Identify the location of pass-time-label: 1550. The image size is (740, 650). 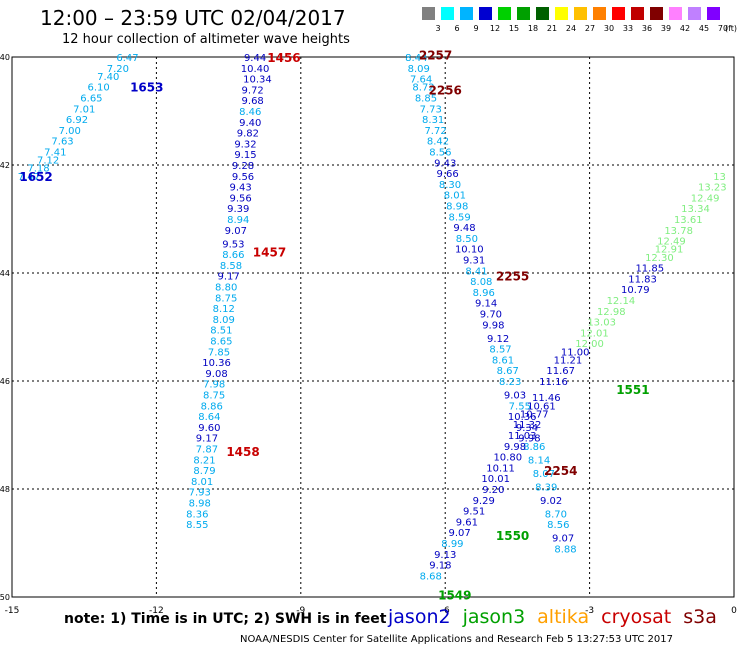
(512, 536).